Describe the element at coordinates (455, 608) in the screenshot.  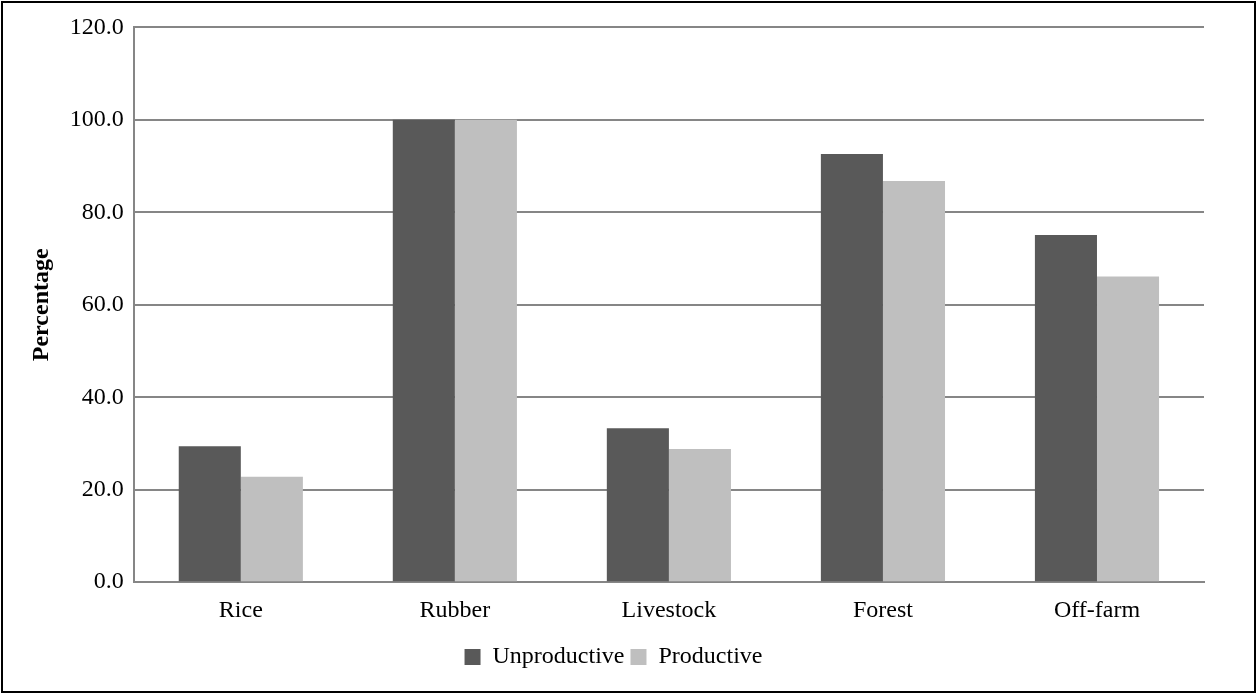
I see `x-tick-label: Rubber` at that location.